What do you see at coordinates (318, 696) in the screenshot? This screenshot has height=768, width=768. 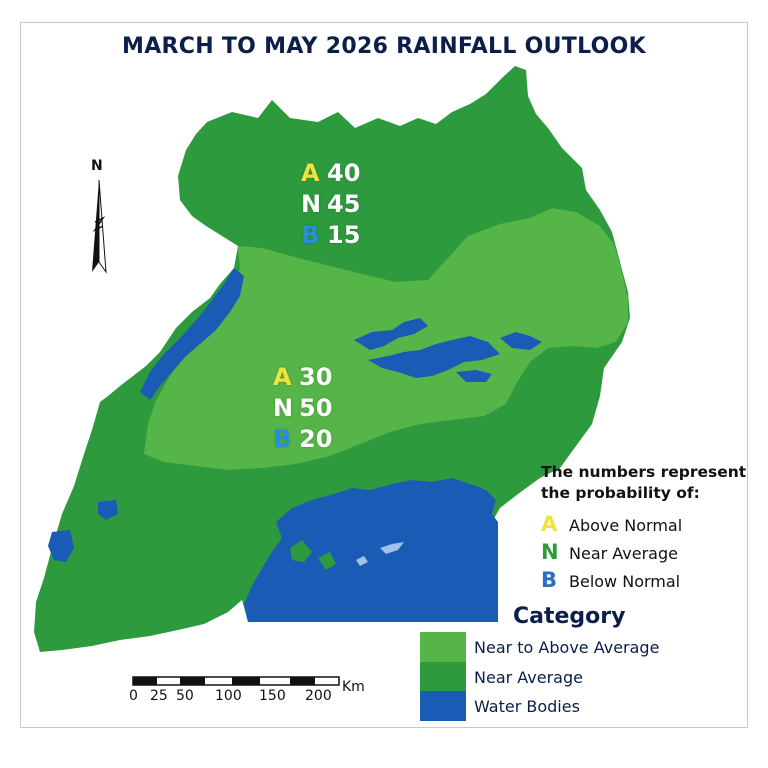 I see `scale-tick-label: 200` at bounding box center [318, 696].